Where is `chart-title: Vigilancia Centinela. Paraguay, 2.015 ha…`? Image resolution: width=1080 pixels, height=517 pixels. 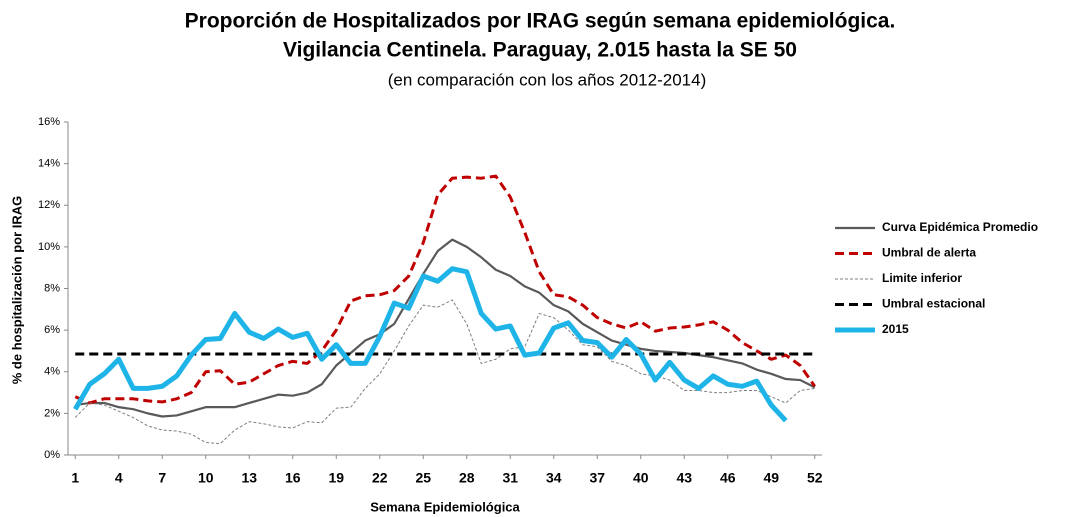 chart-title: Vigilancia Centinela. Paraguay, 2.015 ha… is located at coordinates (540, 50).